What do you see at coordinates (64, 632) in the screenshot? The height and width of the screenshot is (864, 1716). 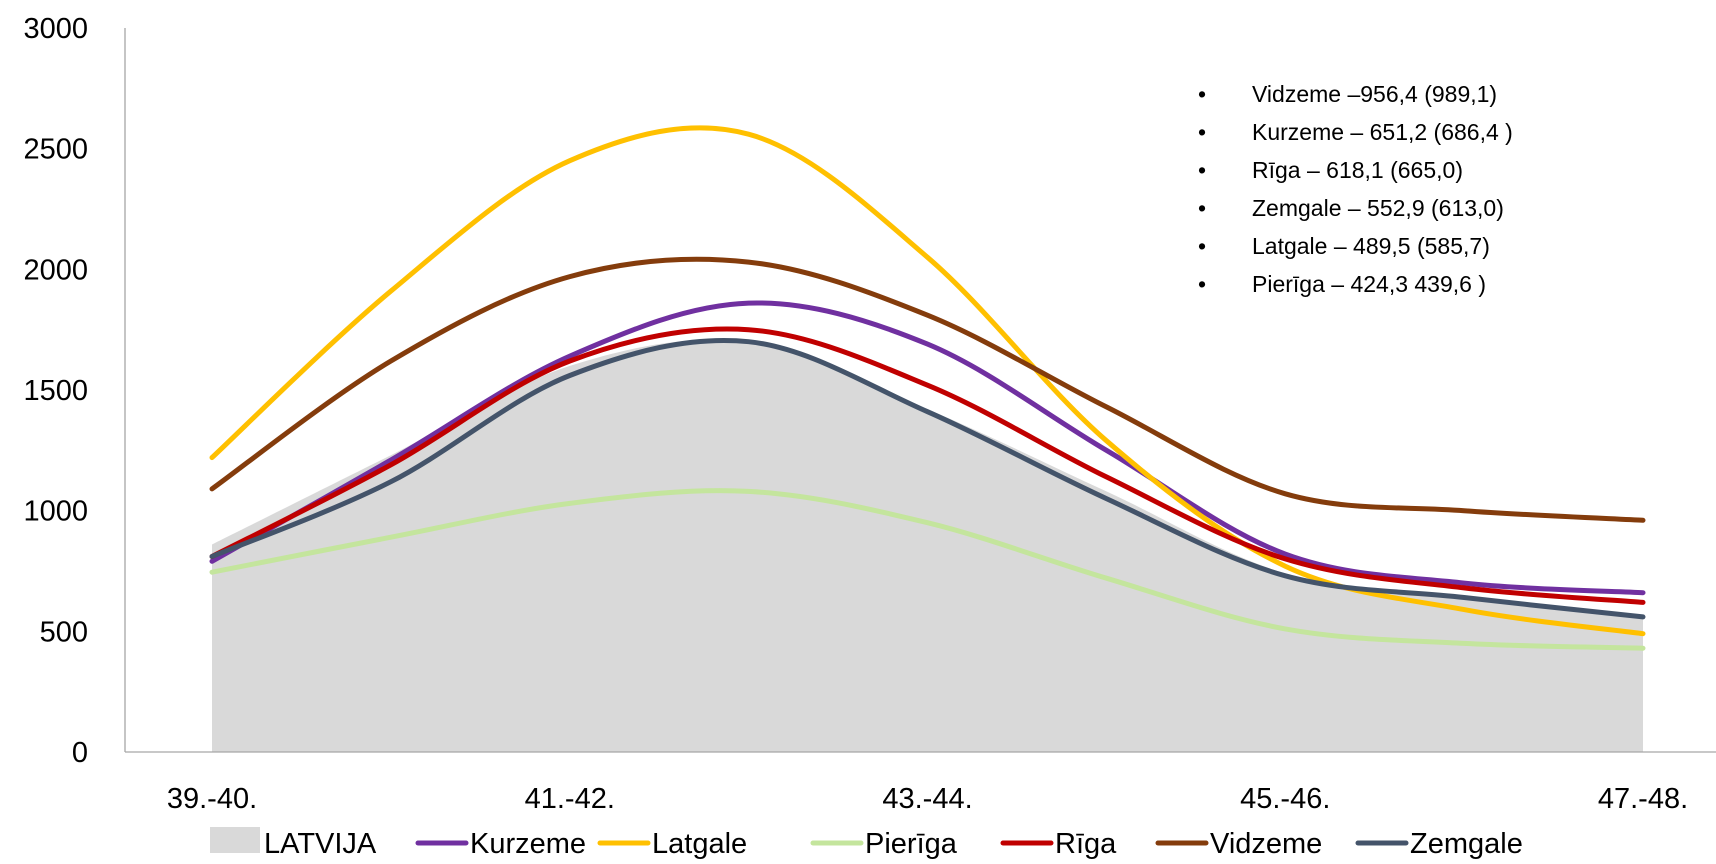 I see `y-tick-label: 500` at bounding box center [64, 632].